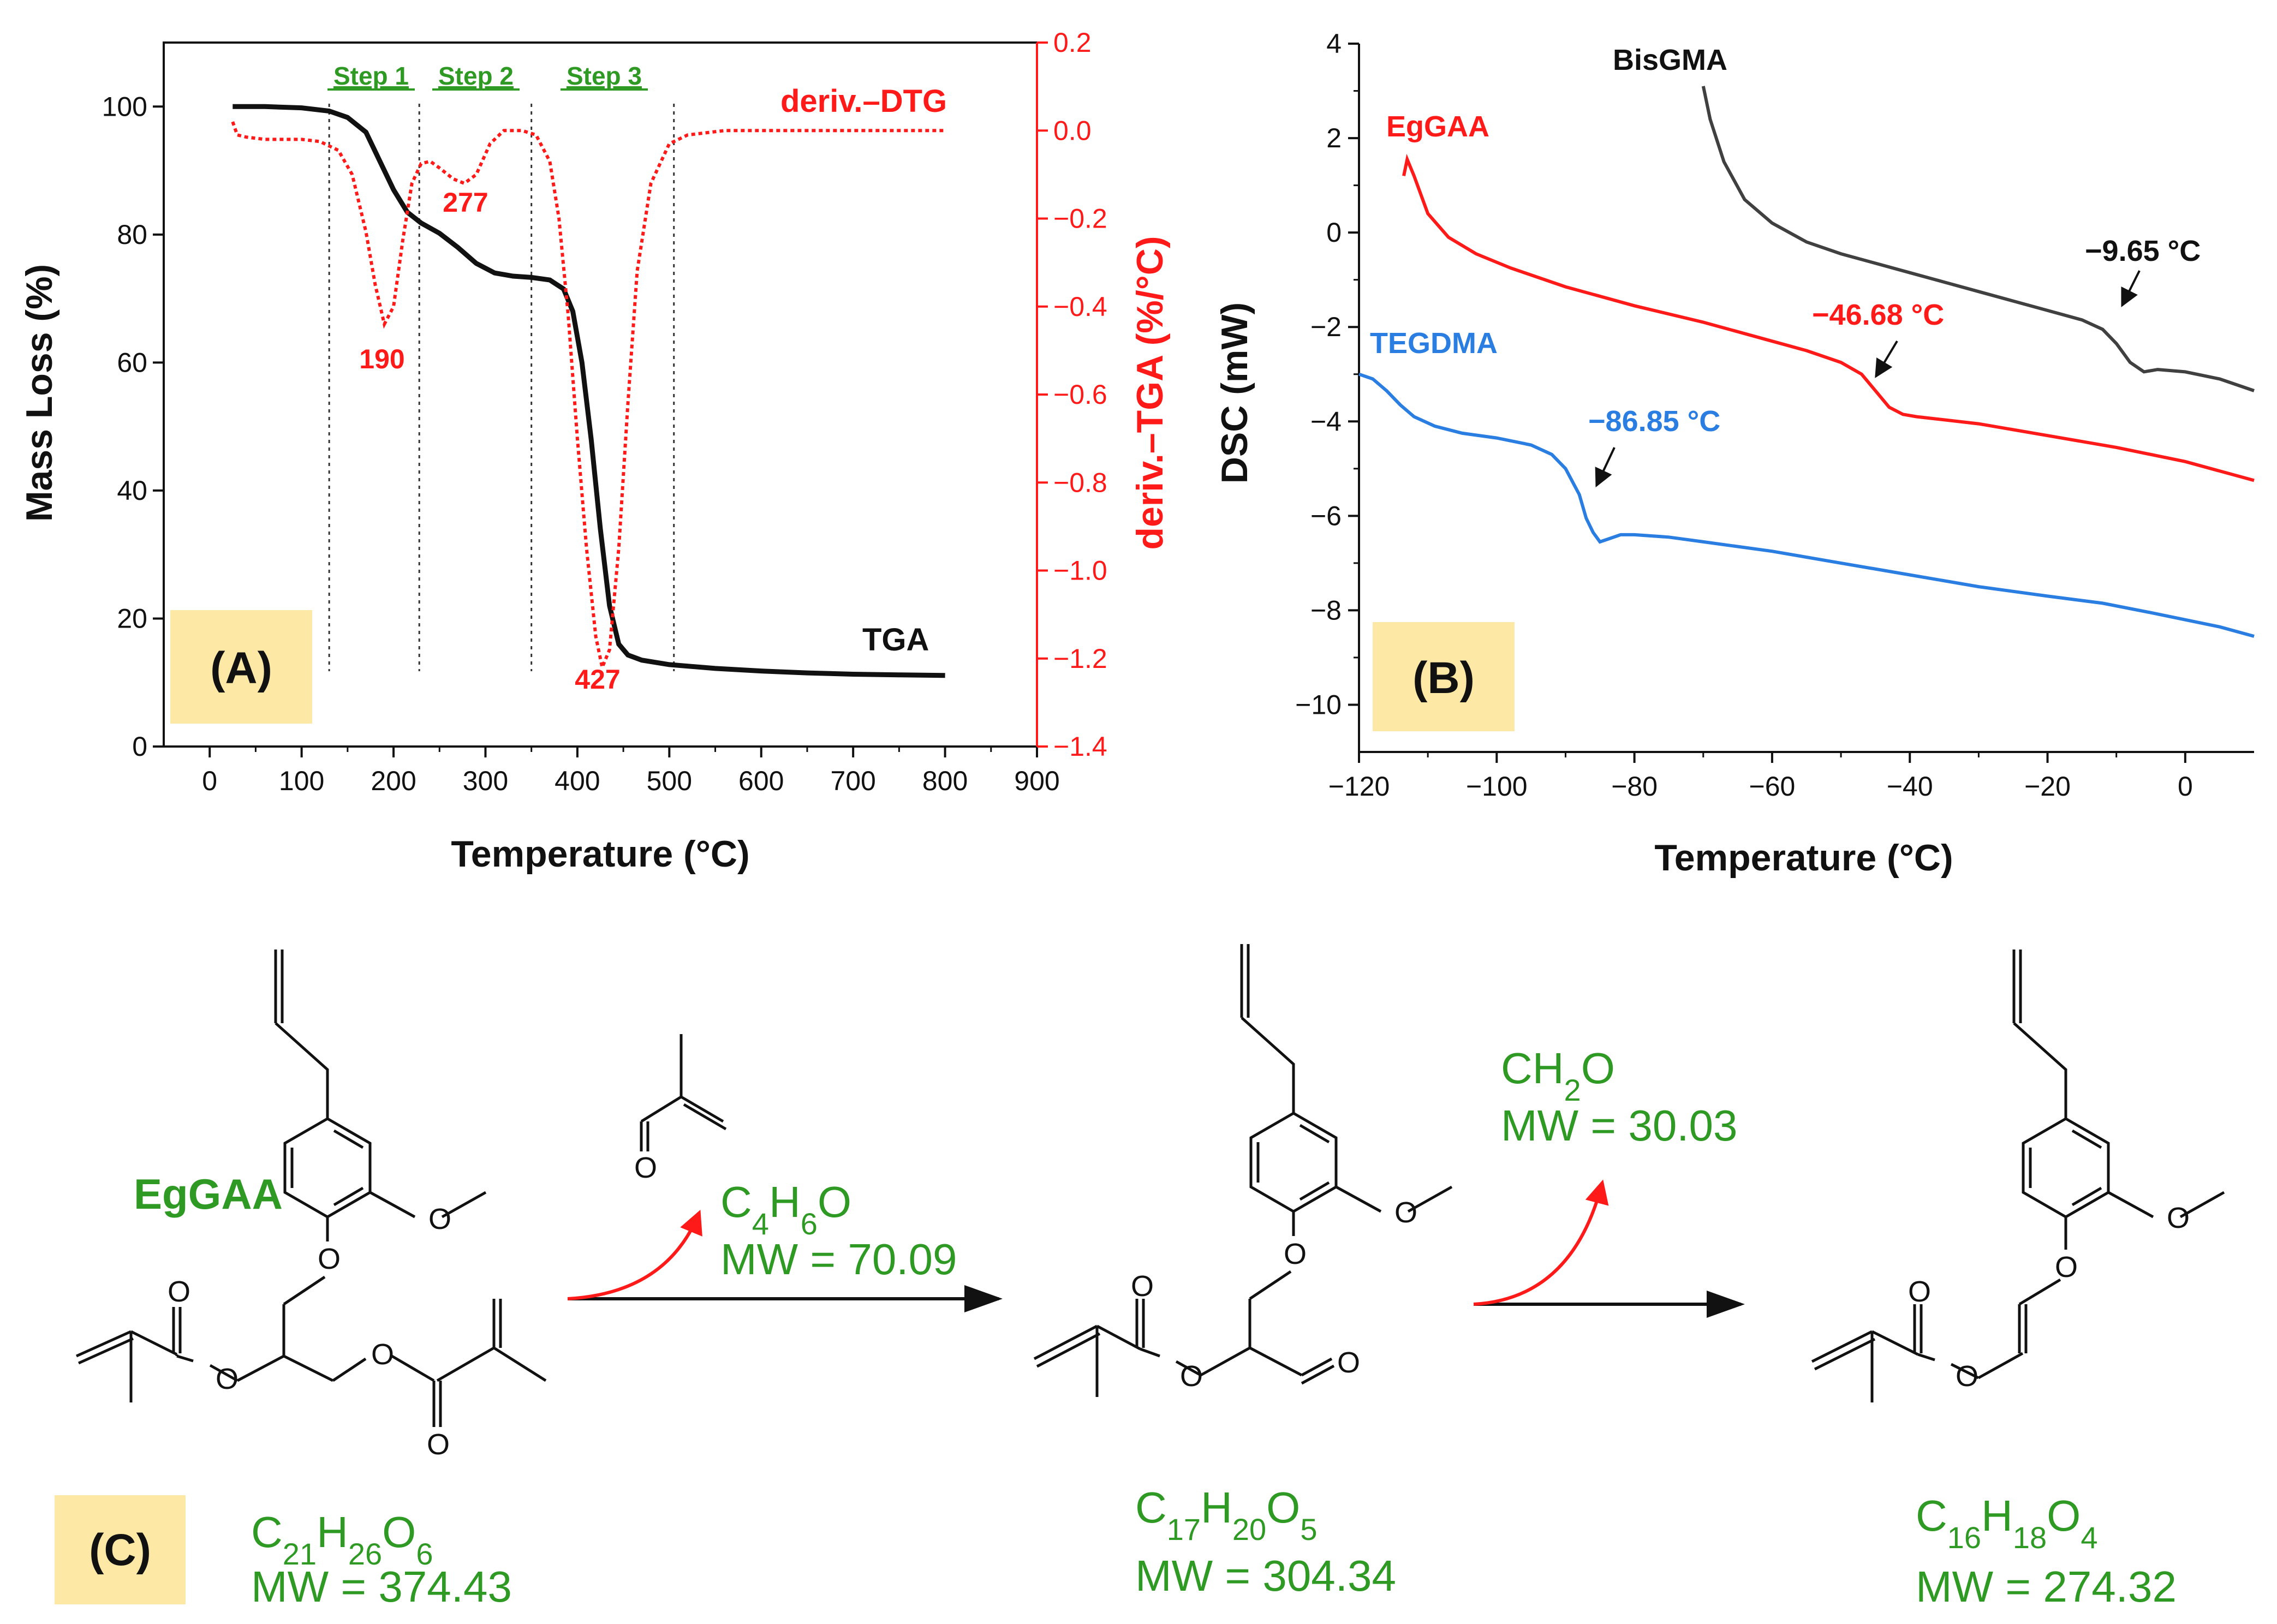 The width and height of the screenshot is (2277, 1624). What do you see at coordinates (1654, 421) in the screenshot?
I see `tegdma-tg-label: −86.85 °C` at bounding box center [1654, 421].